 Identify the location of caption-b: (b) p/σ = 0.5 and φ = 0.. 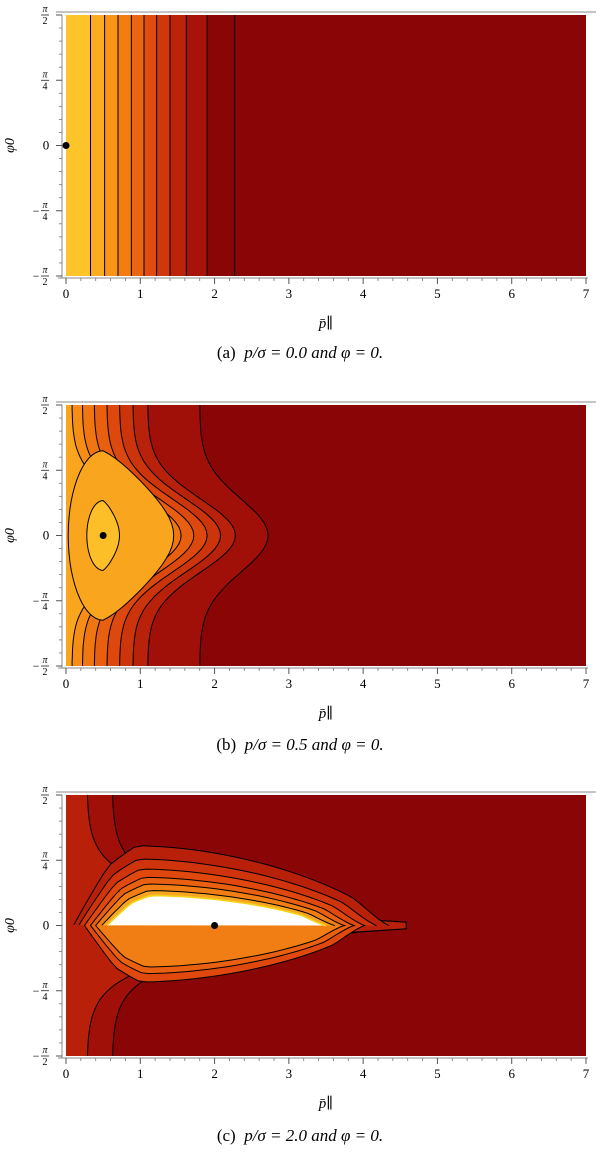
(300, 745).